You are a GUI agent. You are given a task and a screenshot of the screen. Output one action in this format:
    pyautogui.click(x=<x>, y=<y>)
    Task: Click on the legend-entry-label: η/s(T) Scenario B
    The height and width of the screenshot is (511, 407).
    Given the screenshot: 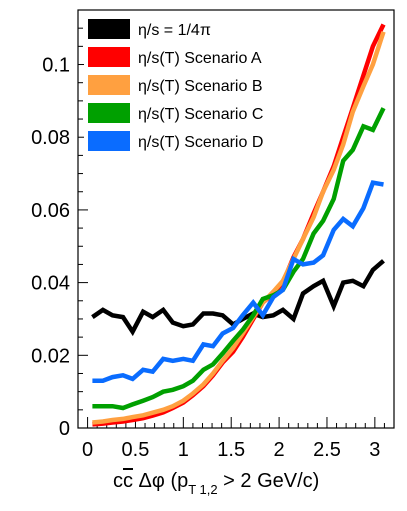 What is the action you would take?
    pyautogui.click(x=200, y=86)
    